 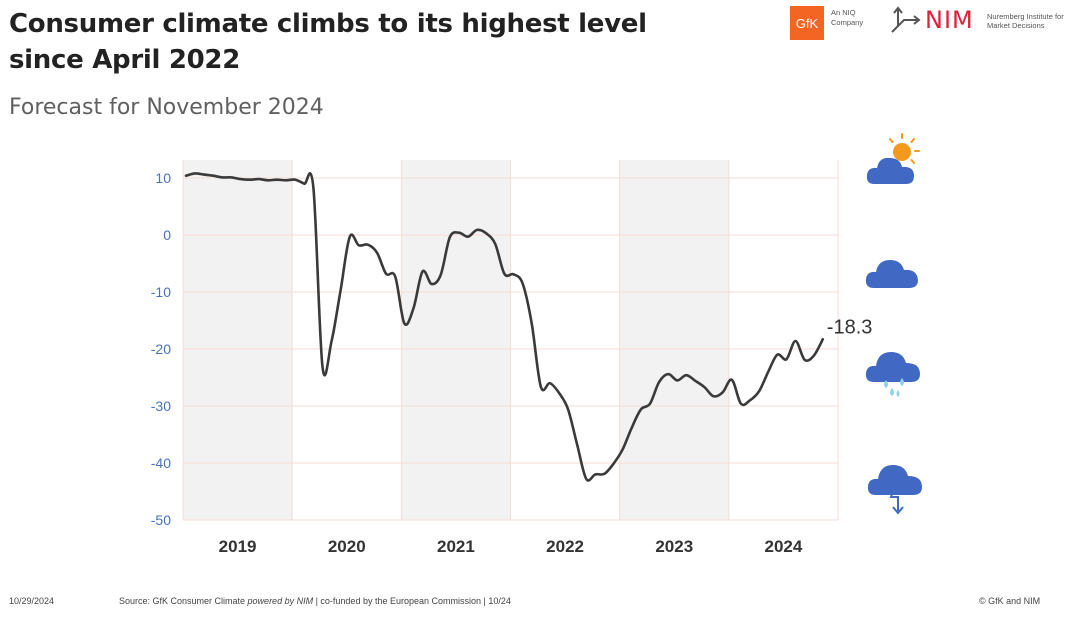 What do you see at coordinates (674, 546) in the screenshot?
I see `x-year-label: 2023` at bounding box center [674, 546].